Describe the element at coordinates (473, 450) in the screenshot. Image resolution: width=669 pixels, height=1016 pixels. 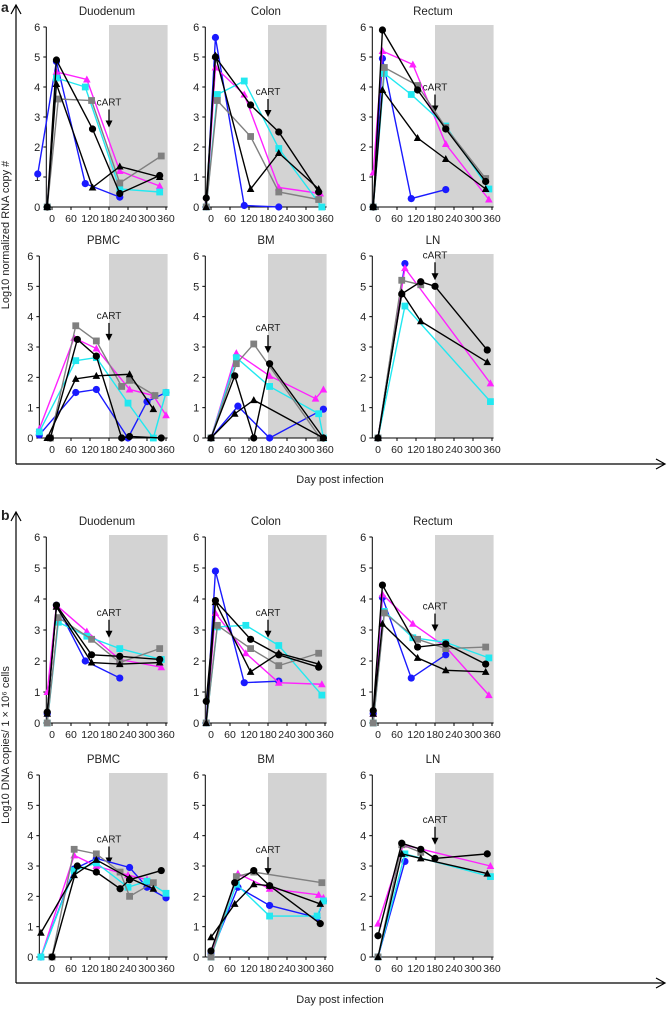
I see `x-tick-label: 300` at that location.